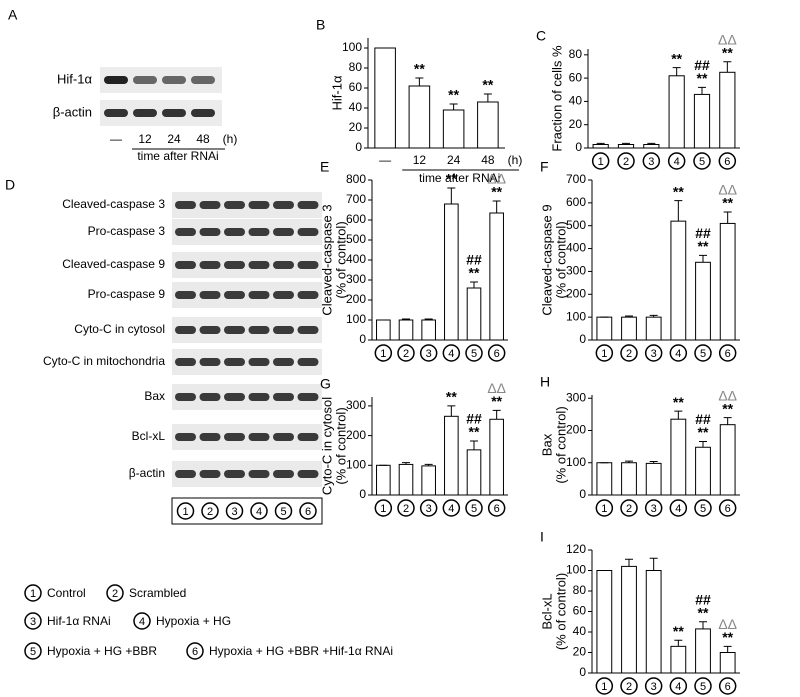  I want to click on x-tick-label: 48, so click(488, 160).